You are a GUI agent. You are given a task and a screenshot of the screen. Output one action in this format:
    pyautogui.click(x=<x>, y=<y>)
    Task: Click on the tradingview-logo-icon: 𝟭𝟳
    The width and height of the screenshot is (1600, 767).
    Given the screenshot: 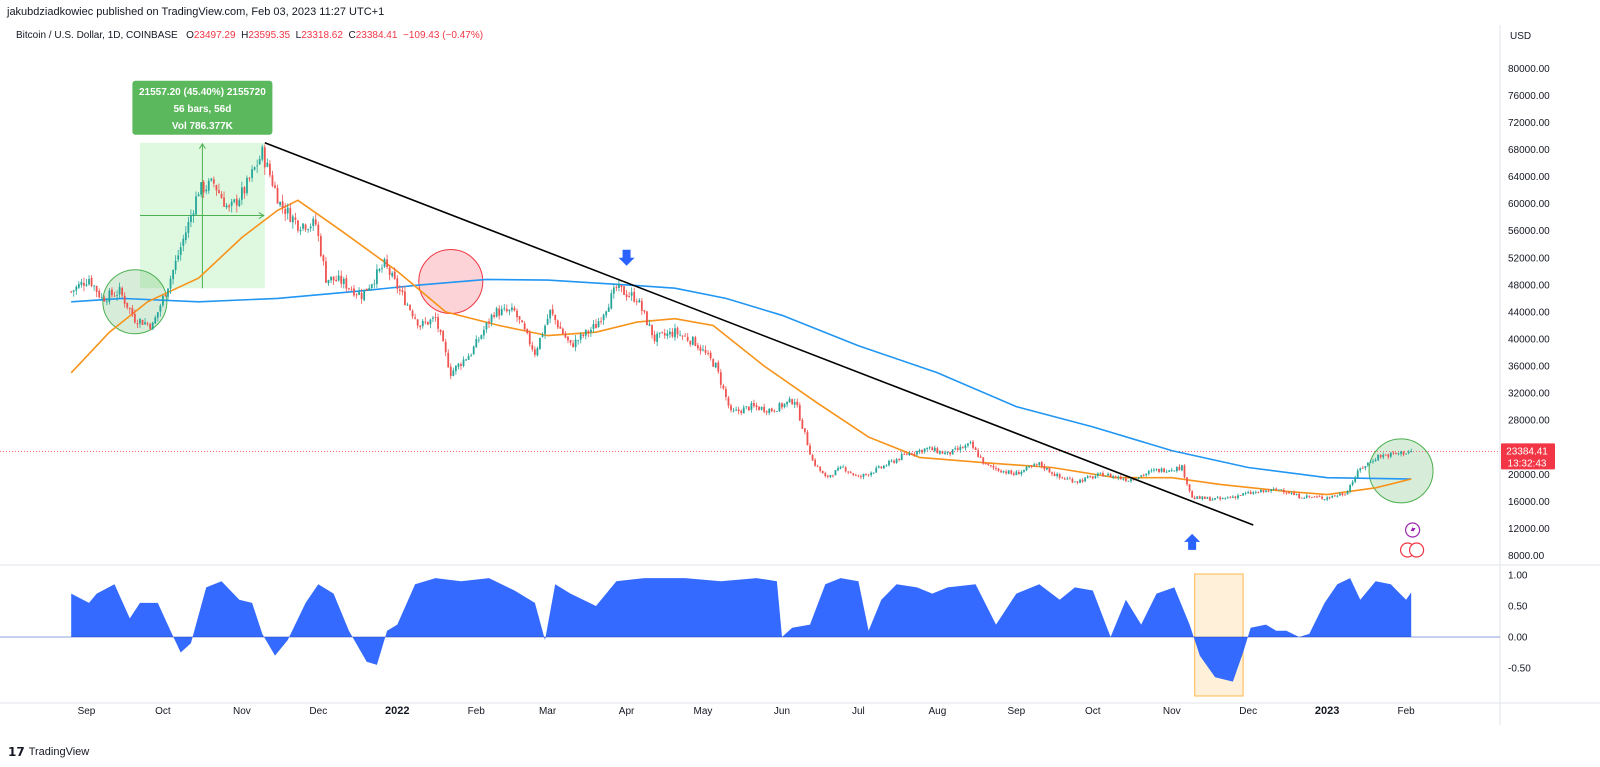 What is the action you would take?
    pyautogui.click(x=16, y=752)
    